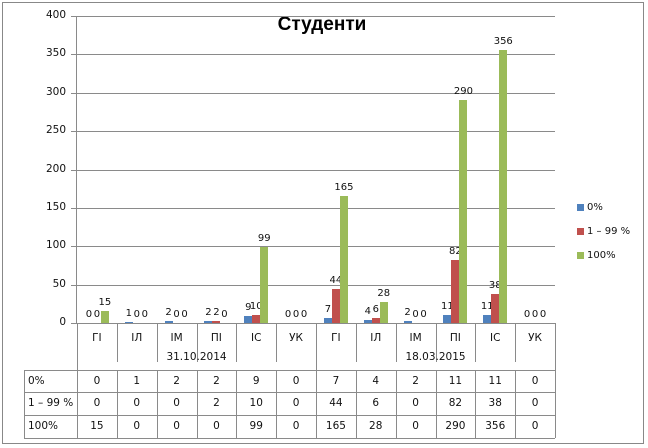  I want to click on data-label: 28, so click(384, 293).